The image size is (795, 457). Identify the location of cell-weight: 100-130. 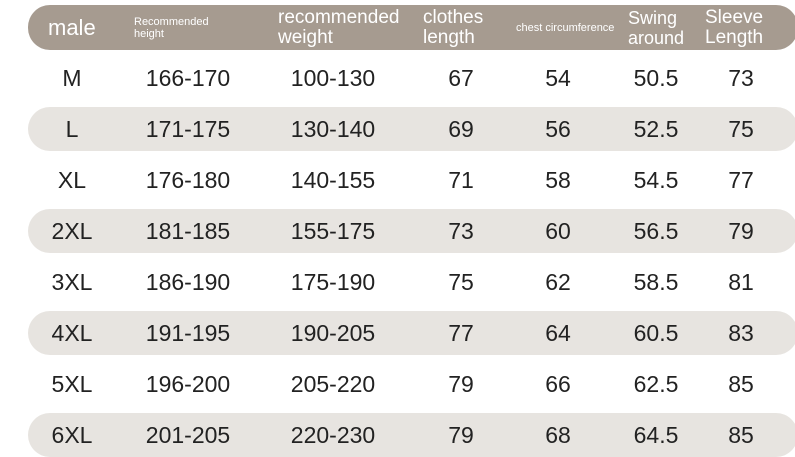
(333, 77).